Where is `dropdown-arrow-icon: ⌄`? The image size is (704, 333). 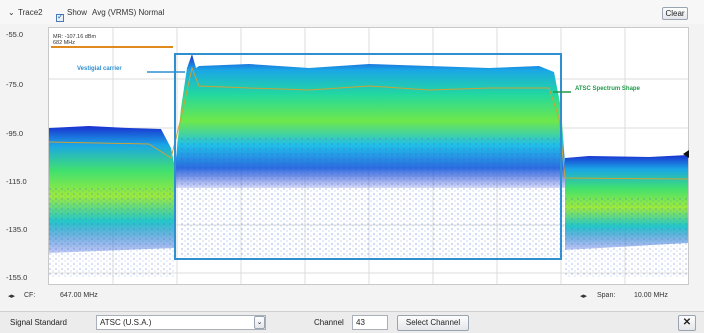
dropdown-arrow-icon: ⌄ is located at coordinates (259, 322).